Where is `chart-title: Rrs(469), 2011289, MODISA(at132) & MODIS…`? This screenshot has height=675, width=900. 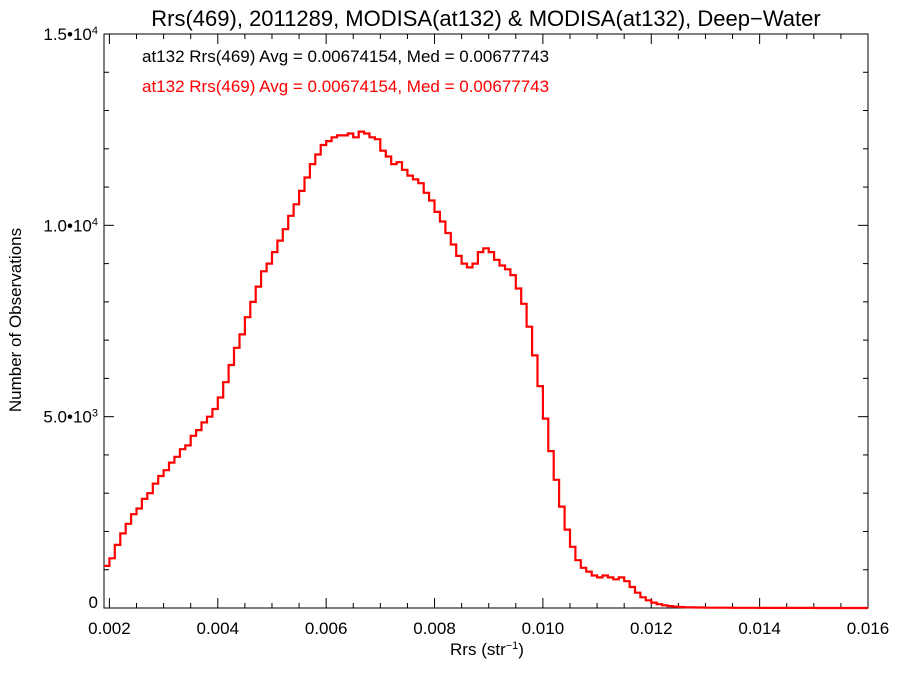
chart-title: Rrs(469), 2011289, MODISA(at132) & MODIS… is located at coordinates (485, 18).